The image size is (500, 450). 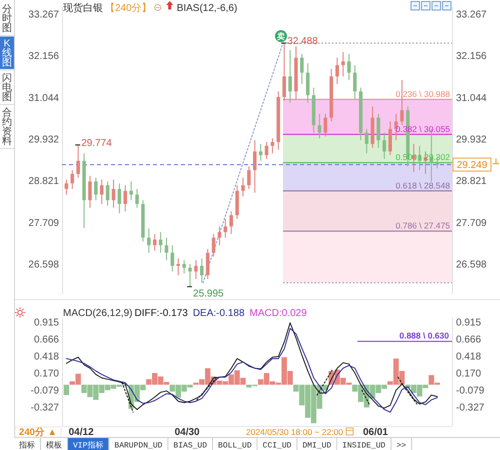 I want to click on annotation: MACD:0.029, so click(x=279, y=313).